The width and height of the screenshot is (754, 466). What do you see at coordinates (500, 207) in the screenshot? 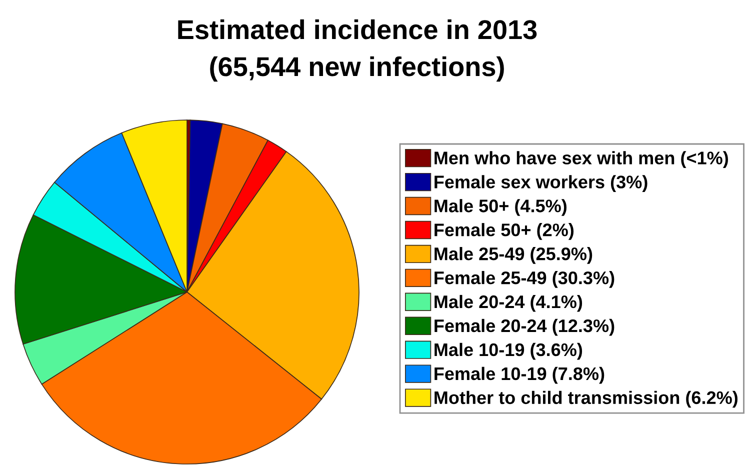
I see `legend-label: Male 50+ (4.5%)` at bounding box center [500, 207].